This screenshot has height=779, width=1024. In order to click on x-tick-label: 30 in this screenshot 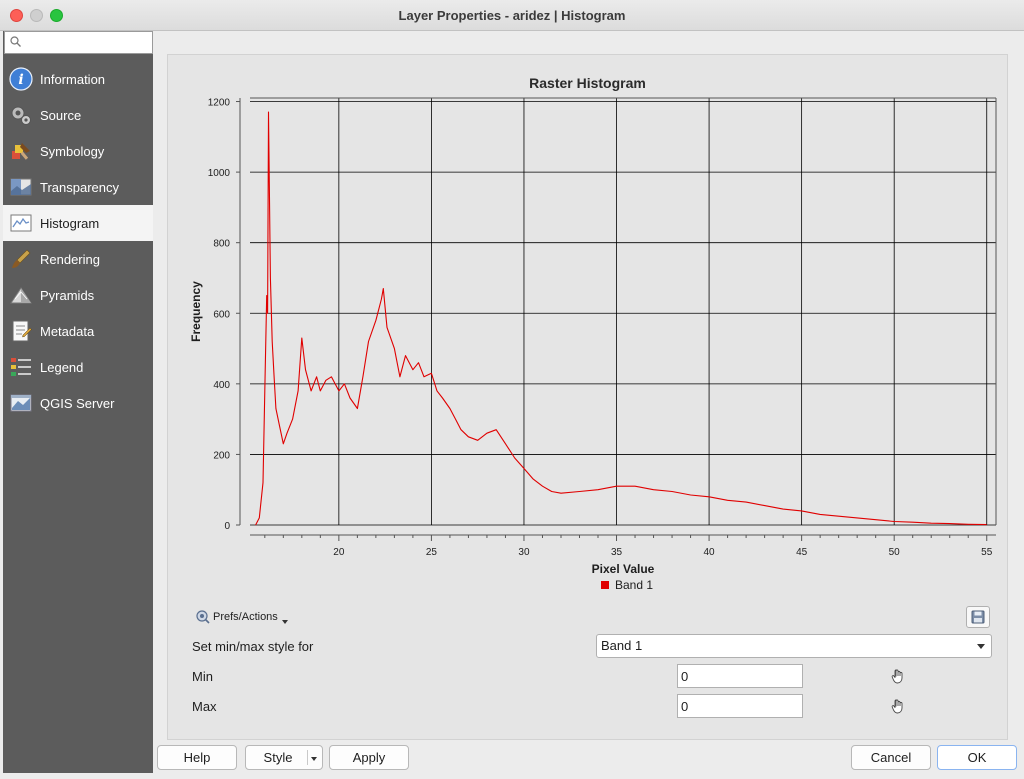, I will do `click(524, 552)`.